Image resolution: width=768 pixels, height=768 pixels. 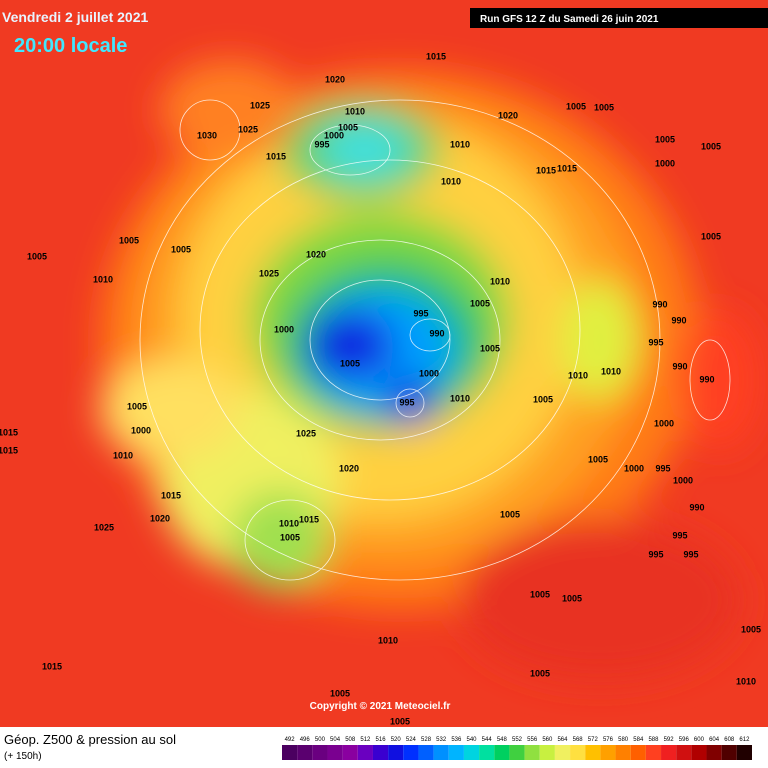 I want to click on scale-label: 508, so click(x=350, y=740).